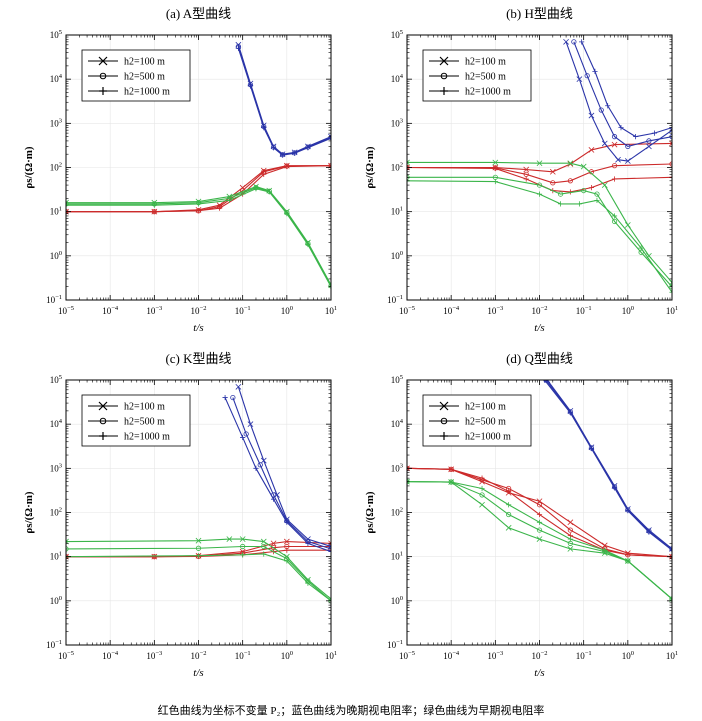 The image size is (702, 721). Describe the element at coordinates (54, 299) in the screenshot. I see `y-tick-label: 10⁻¹` at that location.